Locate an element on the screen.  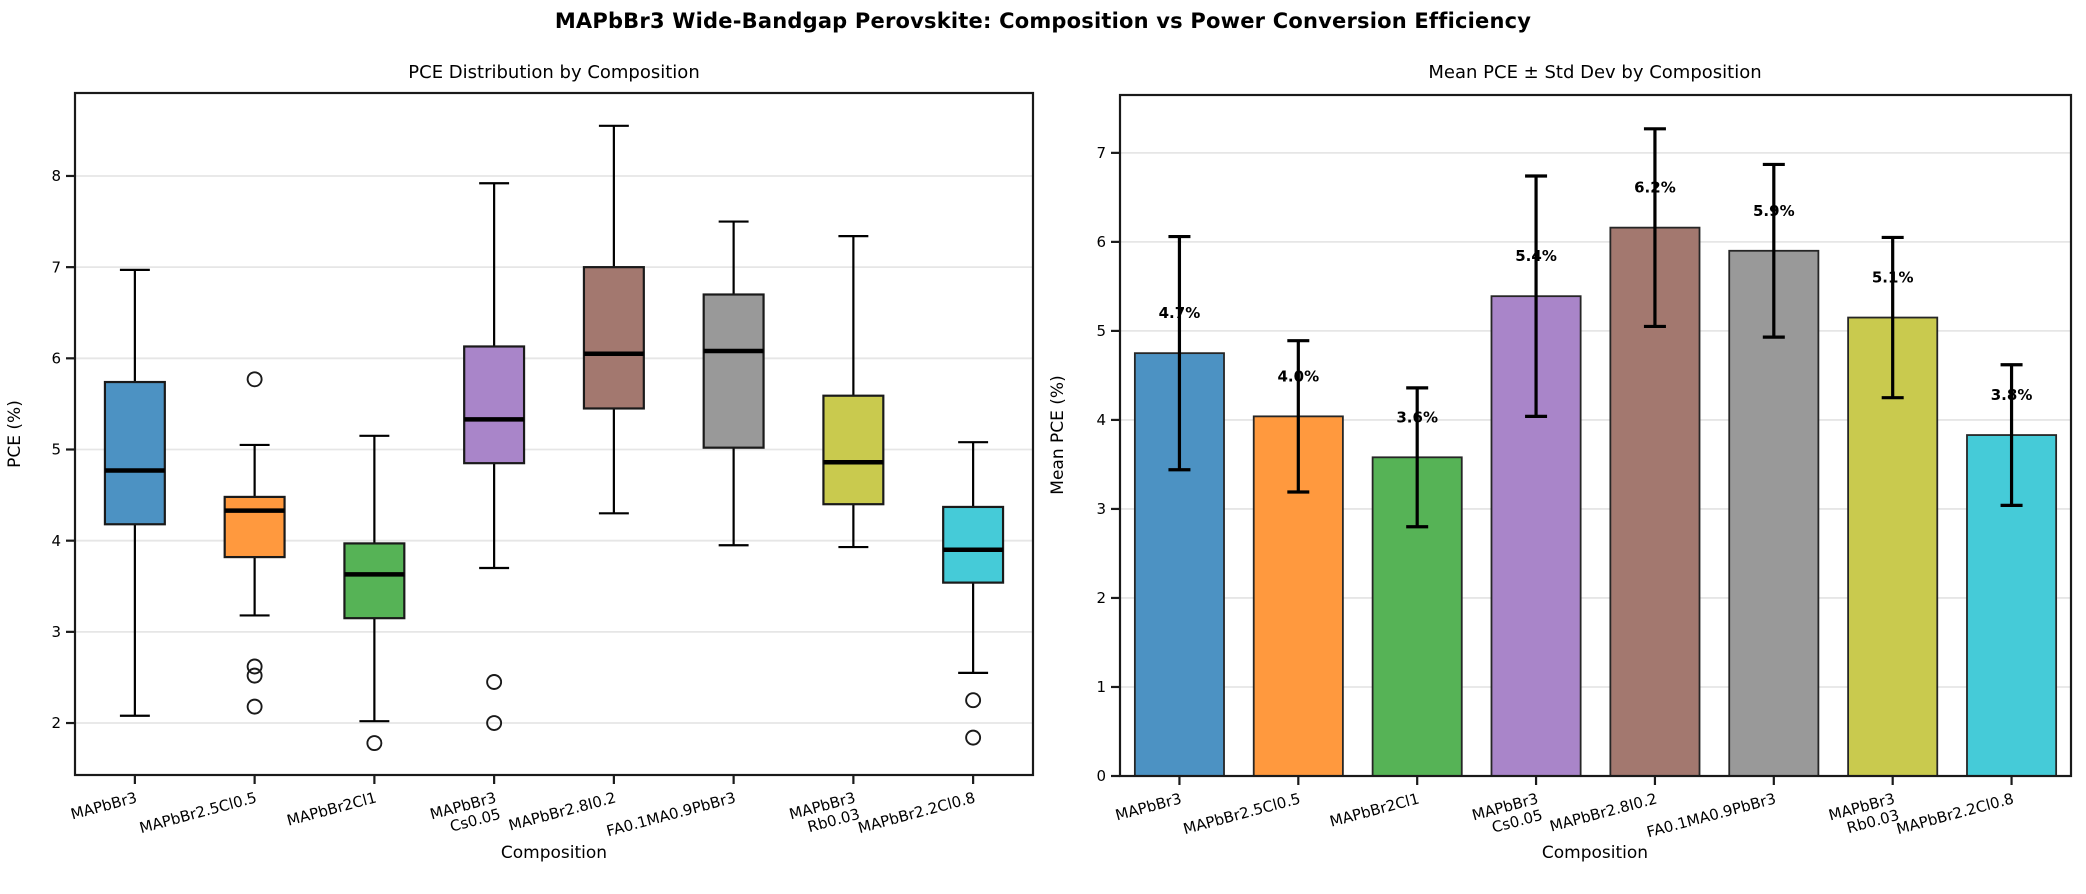
y-tick-label: 8 is located at coordinates (56, 176).